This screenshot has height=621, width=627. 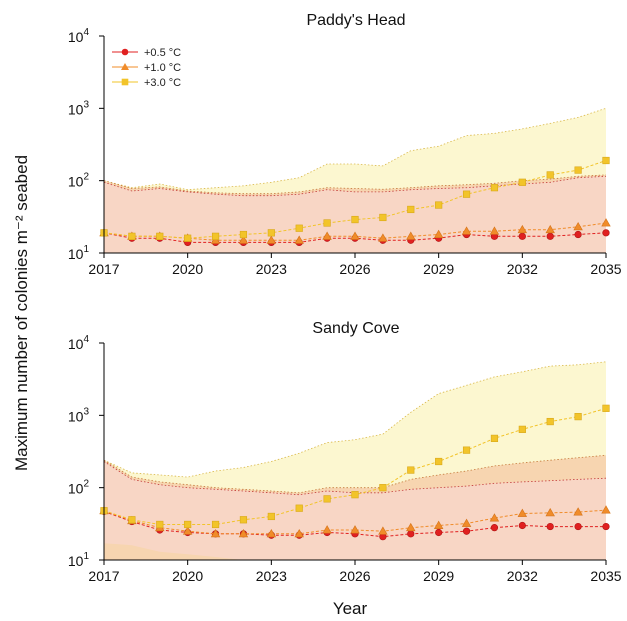 I want to click on legend-label: +1.0 °C, so click(x=162, y=68).